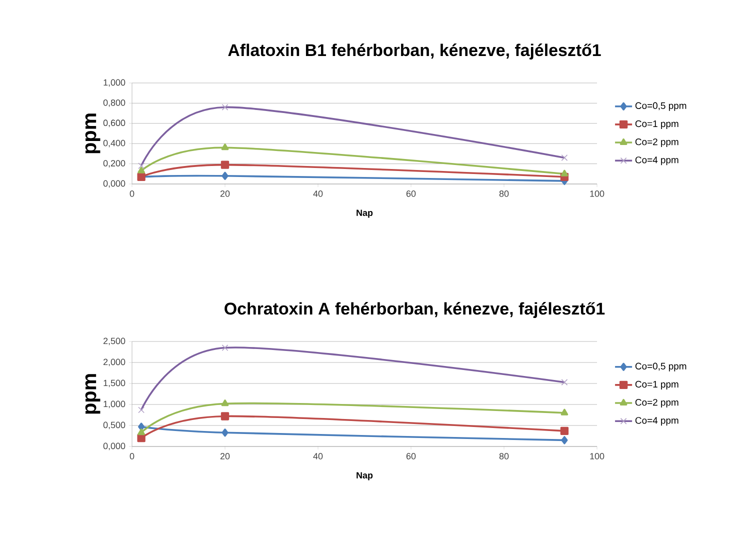 This screenshot has height=533, width=752. I want to click on chart-title: Ochratoxin A fehérborban, kénezve, fajélesztő1, so click(414, 310).